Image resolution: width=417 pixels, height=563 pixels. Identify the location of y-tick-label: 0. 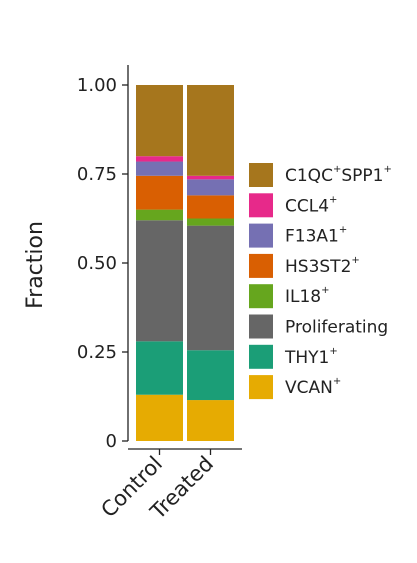
(111, 441).